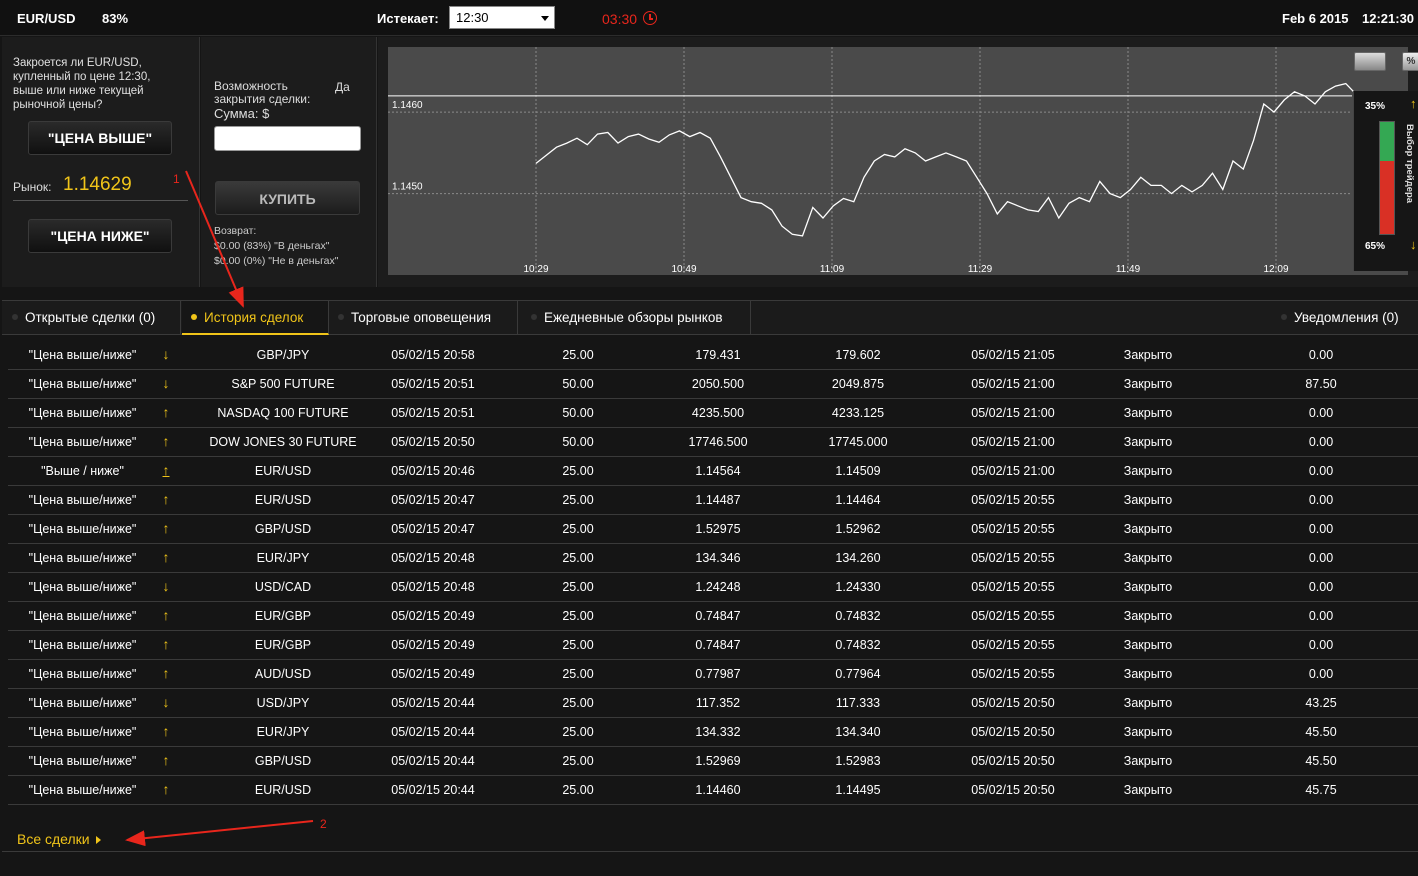 The image size is (1418, 876). What do you see at coordinates (858, 761) in the screenshot?
I see `close-price: 1.52983` at bounding box center [858, 761].